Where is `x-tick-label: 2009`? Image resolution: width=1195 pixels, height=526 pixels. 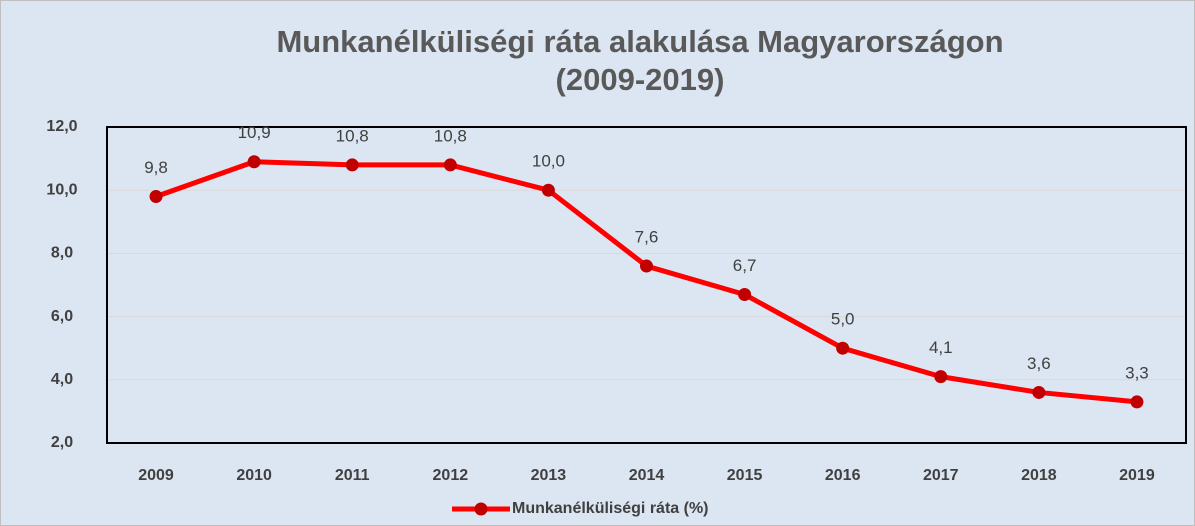
x-tick-label: 2009 is located at coordinates (156, 475).